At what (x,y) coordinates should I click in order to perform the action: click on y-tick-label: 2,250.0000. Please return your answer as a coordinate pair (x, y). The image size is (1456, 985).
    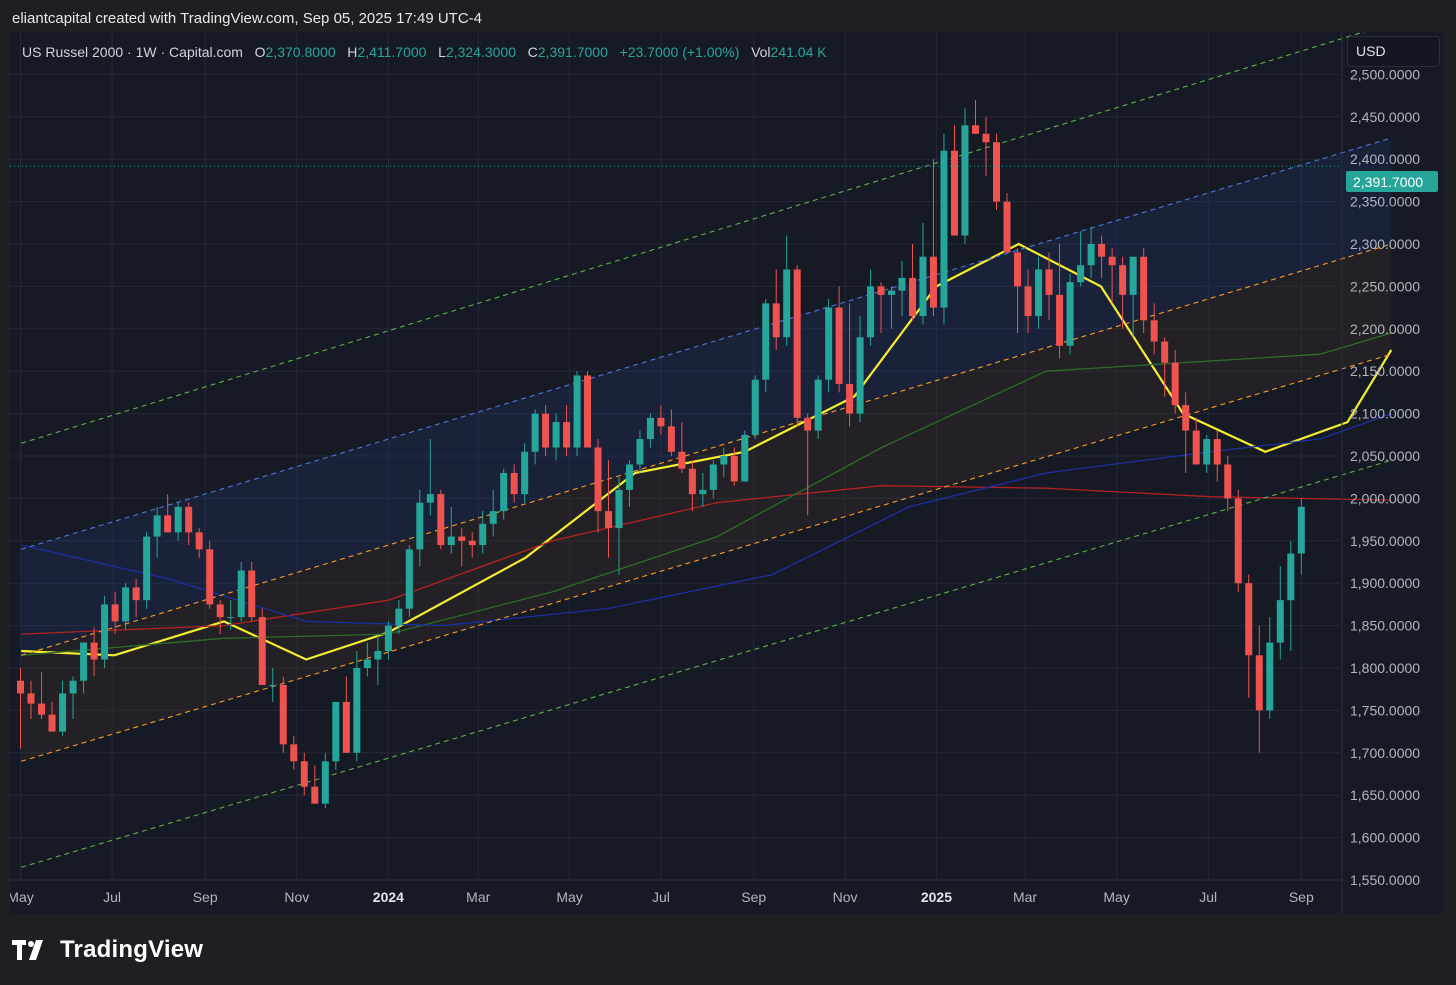
    Looking at the image, I should click on (1385, 286).